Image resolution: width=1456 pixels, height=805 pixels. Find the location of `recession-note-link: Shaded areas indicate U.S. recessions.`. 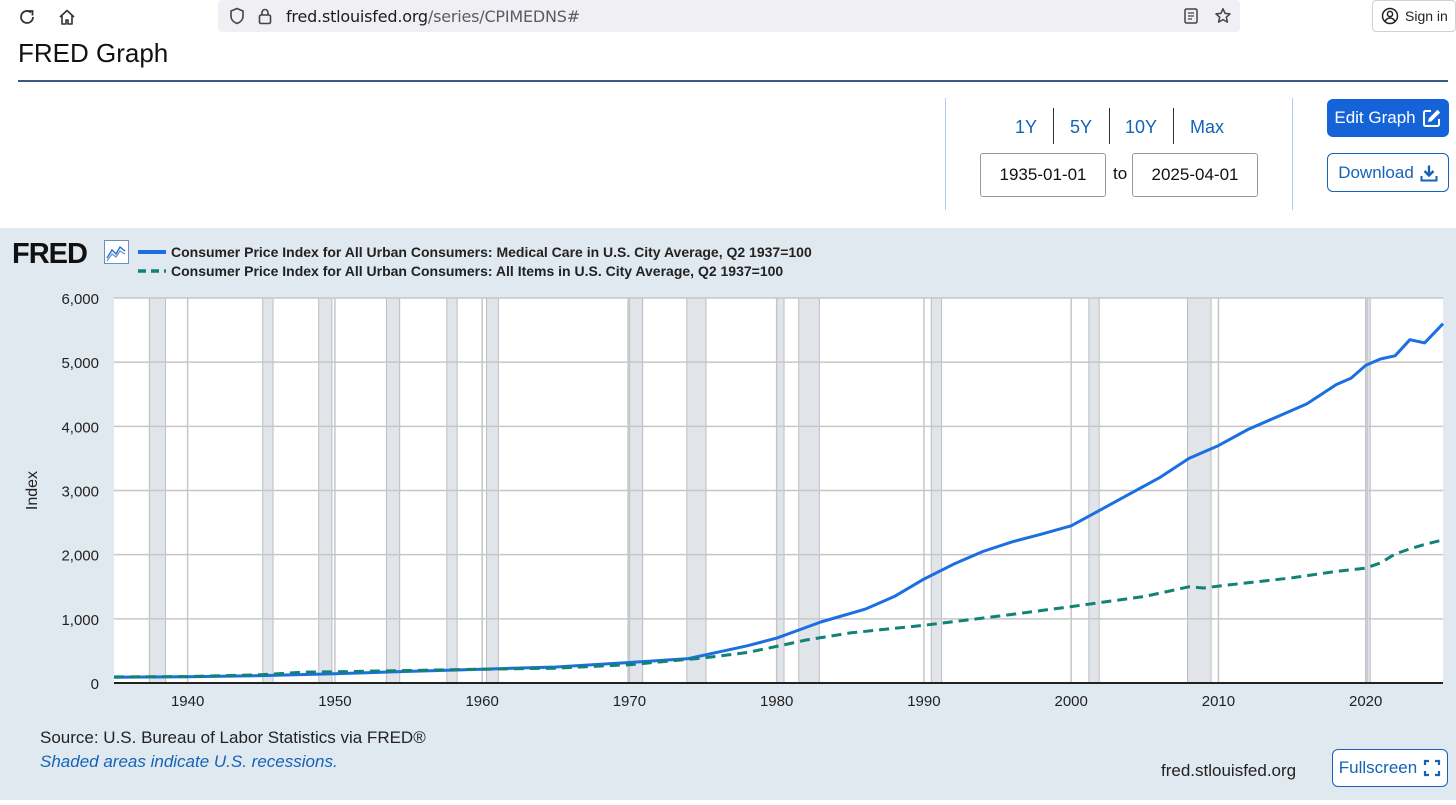

recession-note-link: Shaded areas indicate U.S. recessions. is located at coordinates (189, 761).